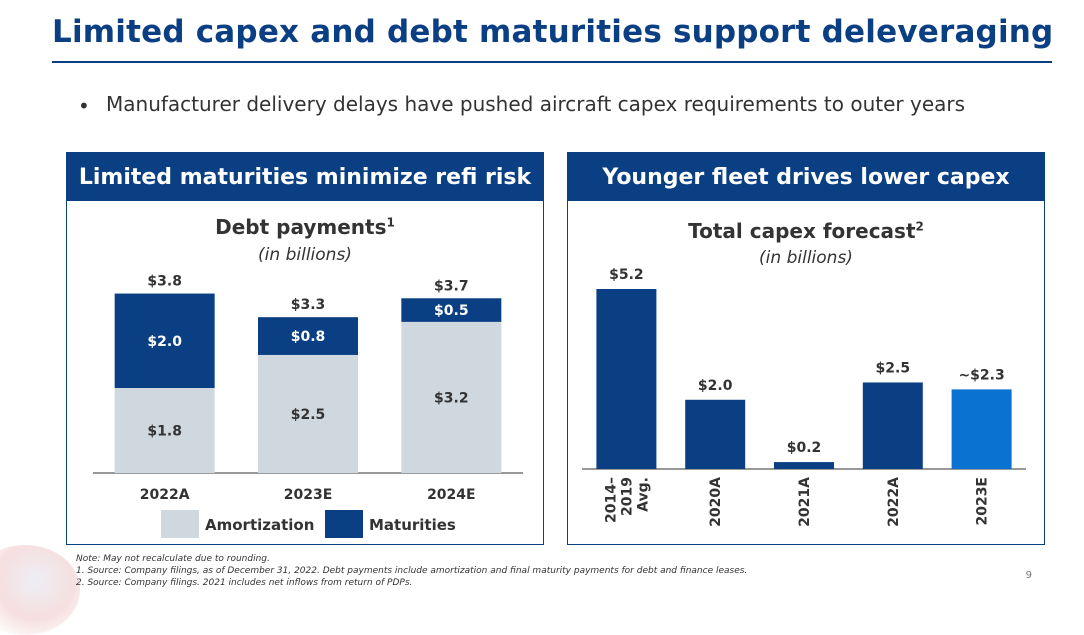 The image size is (1084, 635). I want to click on x-tick-label: 2024E, so click(451, 495).